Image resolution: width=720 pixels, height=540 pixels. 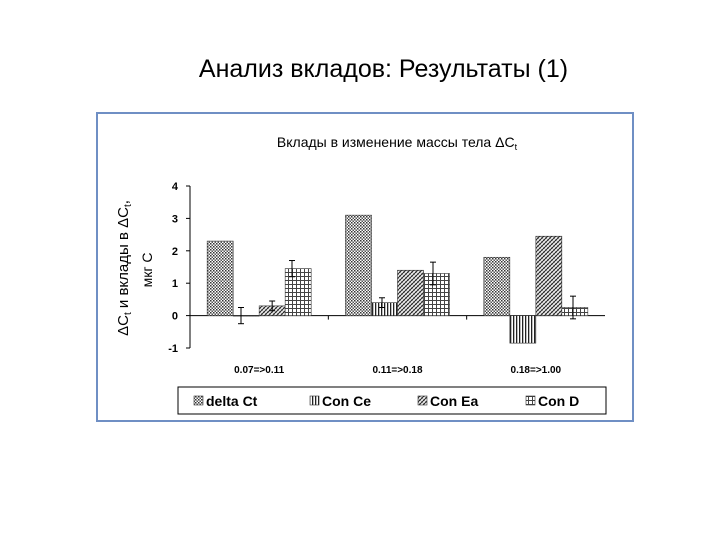 What do you see at coordinates (259, 370) in the screenshot?
I see `x-category-label: 0.07=>0.11` at bounding box center [259, 370].